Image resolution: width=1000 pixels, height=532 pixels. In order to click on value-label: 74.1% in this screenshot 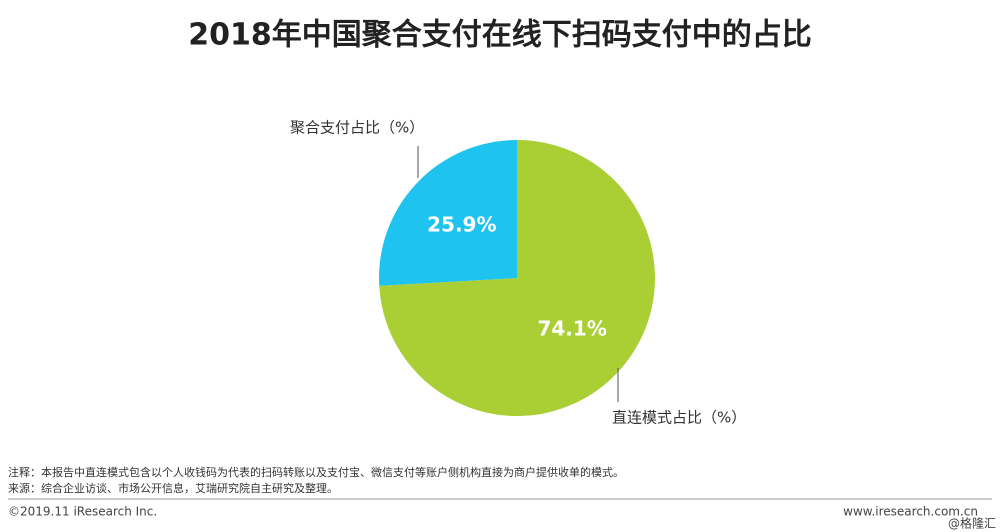, I will do `click(571, 329)`.